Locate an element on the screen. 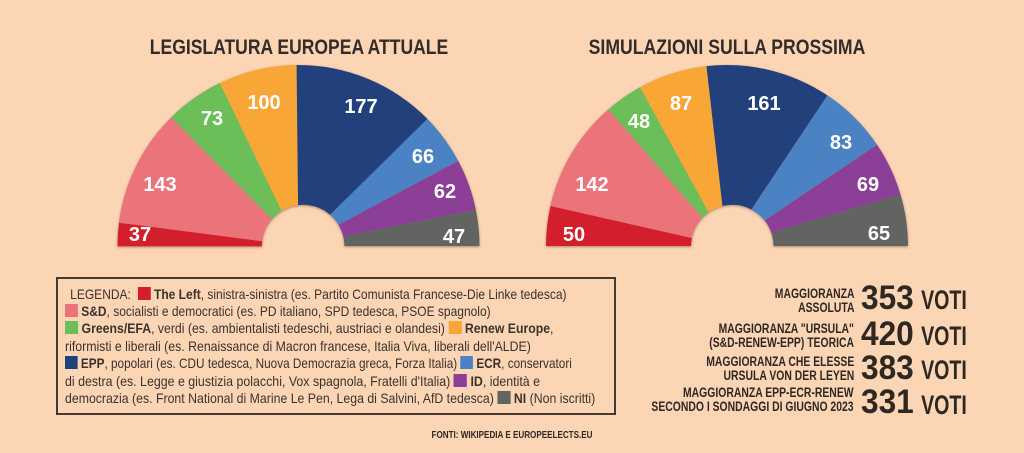 This screenshot has width=1024, height=453. svg-text: 83 is located at coordinates (841, 143).